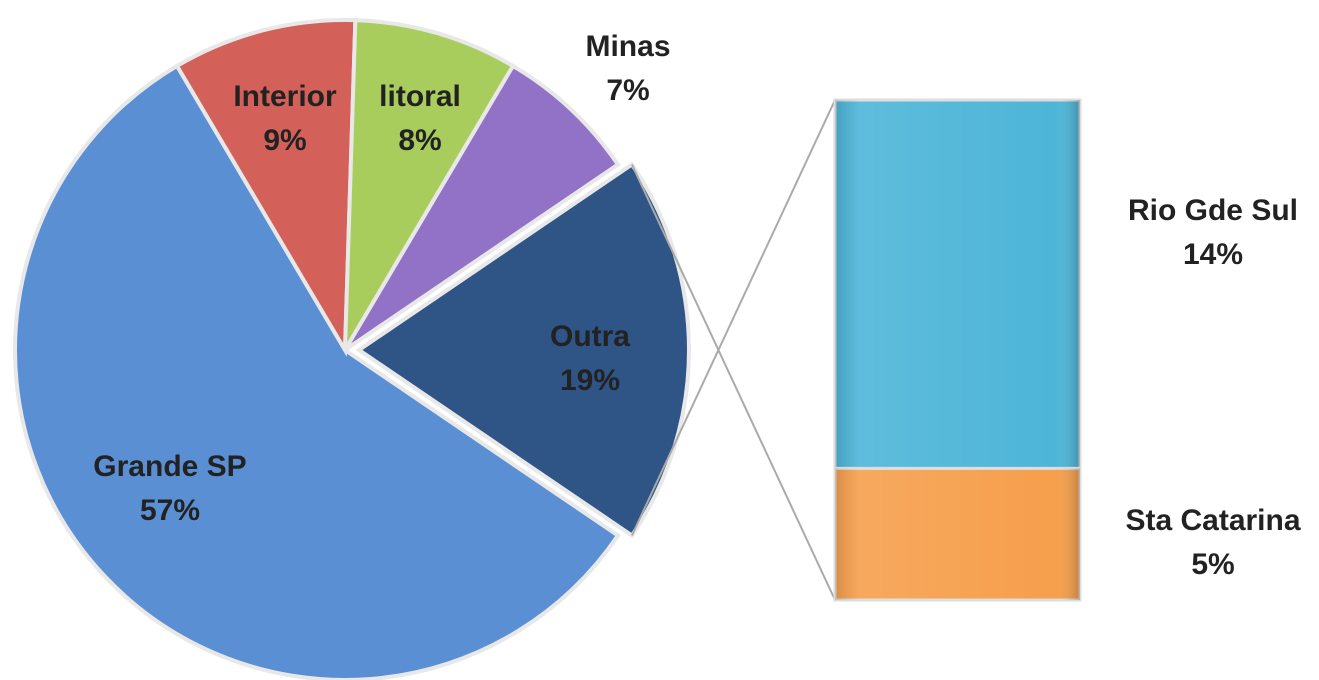 The height and width of the screenshot is (680, 1319). What do you see at coordinates (419, 140) in the screenshot?
I see `slice-label: 8%` at bounding box center [419, 140].